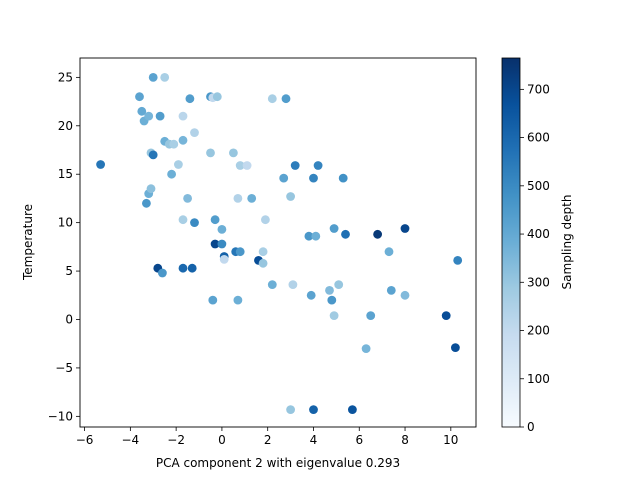 The image size is (640, 480). Describe the element at coordinates (222, 440) in the screenshot. I see `x-tick-label: 0` at that location.